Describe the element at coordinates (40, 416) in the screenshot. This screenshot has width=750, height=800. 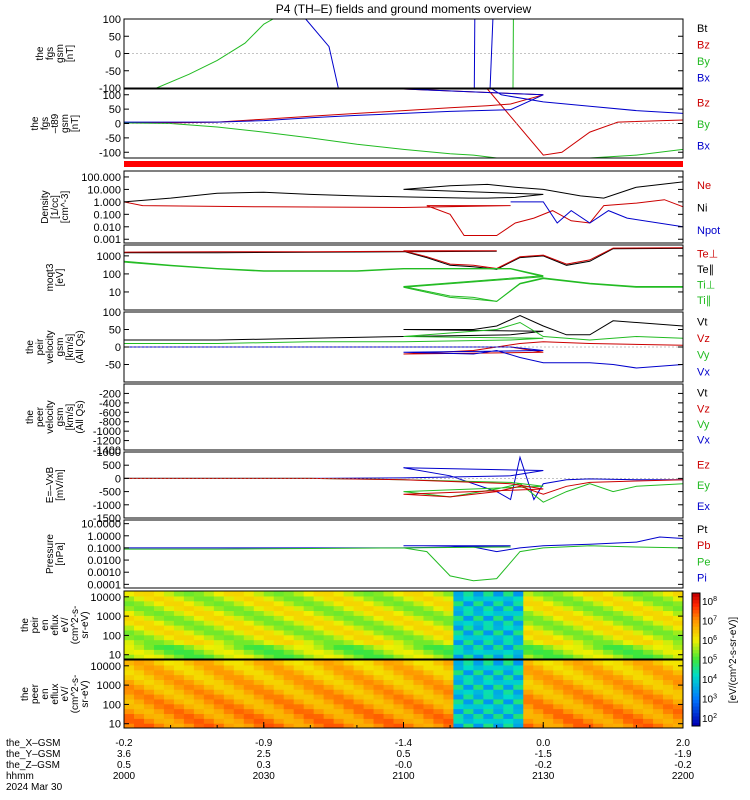
I see `y-axis-label: peer` at that location.